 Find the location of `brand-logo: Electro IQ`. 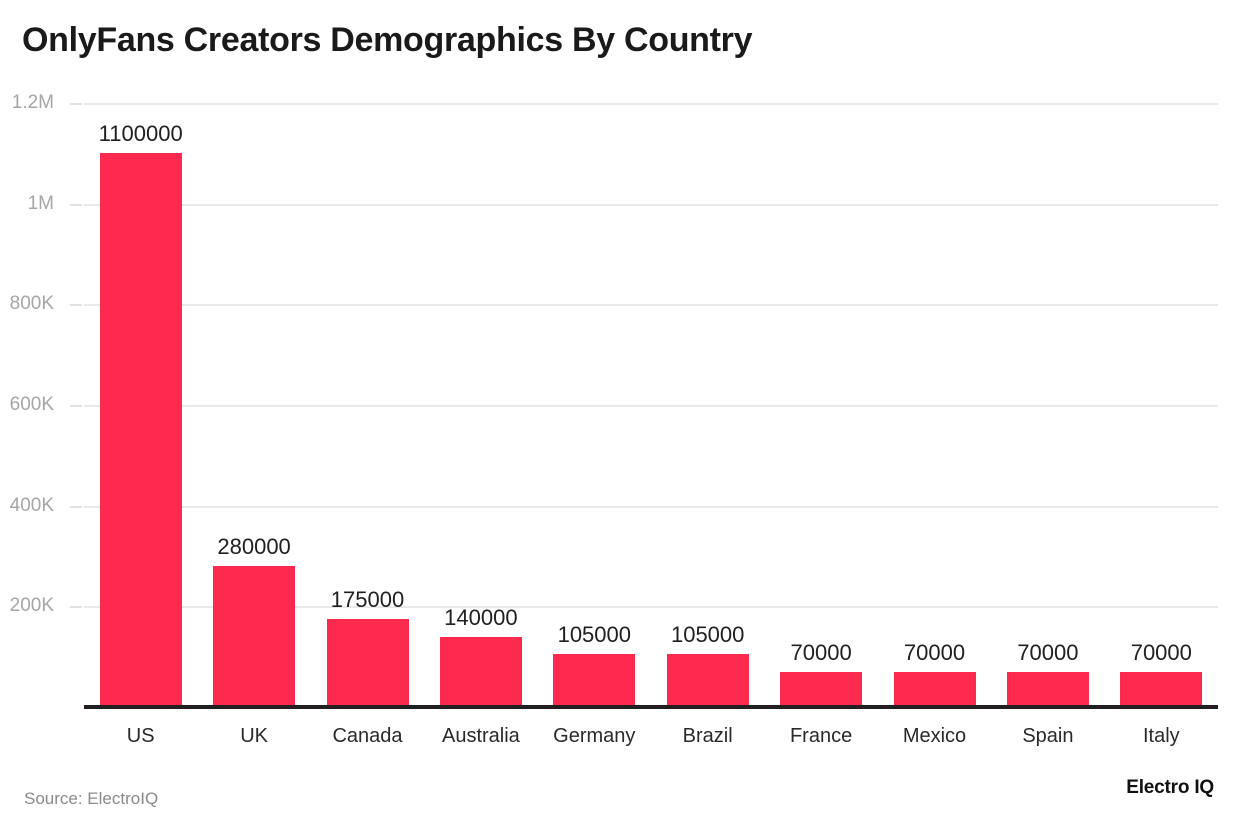

brand-logo: Electro IQ is located at coordinates (1170, 787).